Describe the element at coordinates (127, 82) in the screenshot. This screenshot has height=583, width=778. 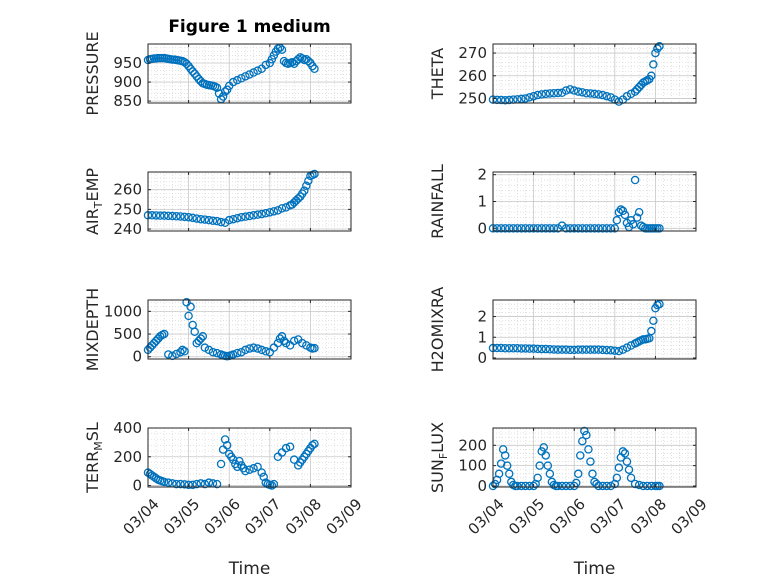
I see `y-tick-label: 900` at that location.